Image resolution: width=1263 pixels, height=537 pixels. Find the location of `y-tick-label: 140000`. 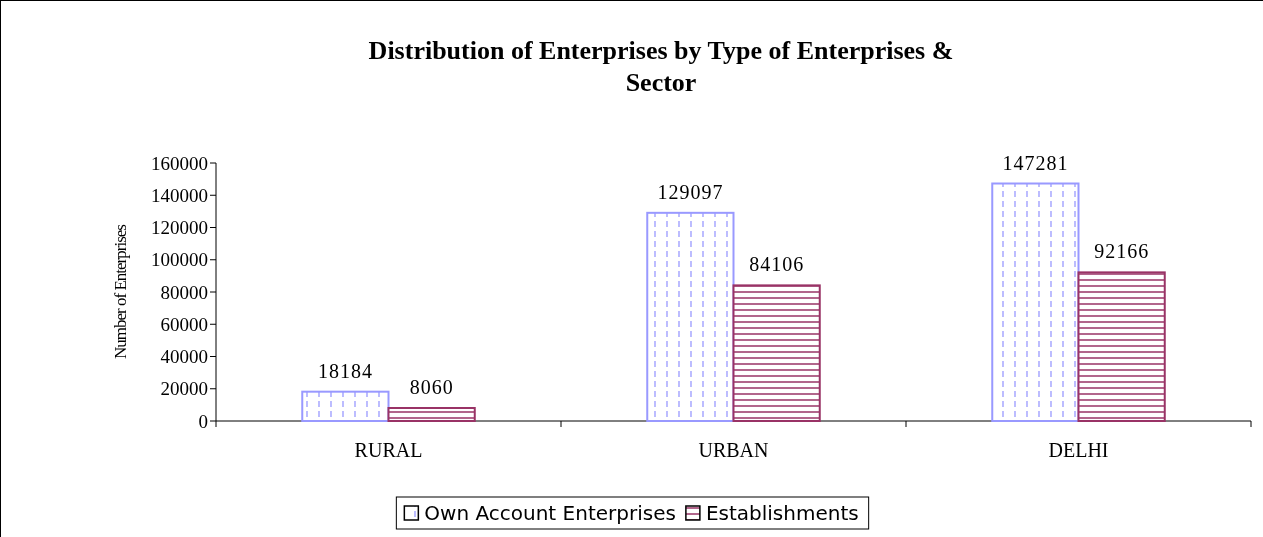

y-tick-label: 140000 is located at coordinates (179, 195).